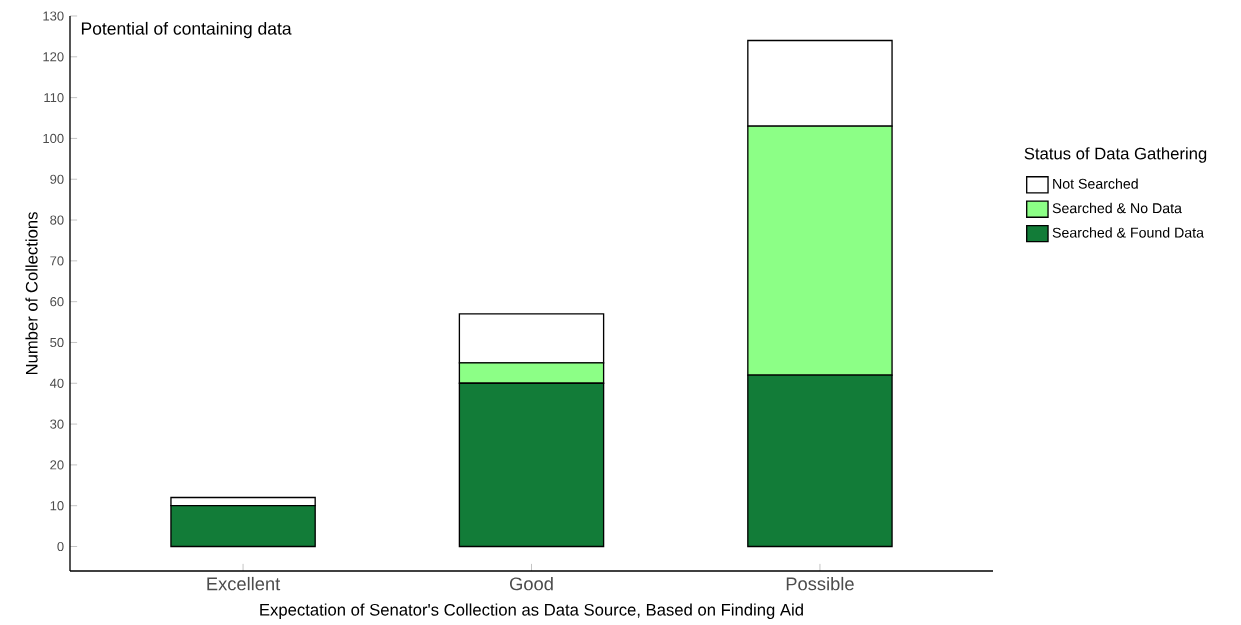  I want to click on y-tick-label: 120, so click(53, 57).